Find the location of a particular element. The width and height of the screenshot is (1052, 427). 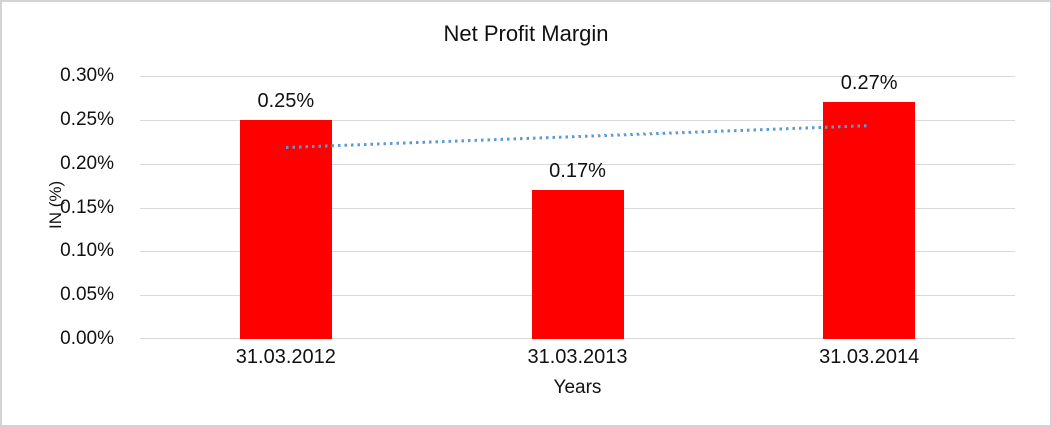

x-tick-label: 31.03.2013 is located at coordinates (577, 357).